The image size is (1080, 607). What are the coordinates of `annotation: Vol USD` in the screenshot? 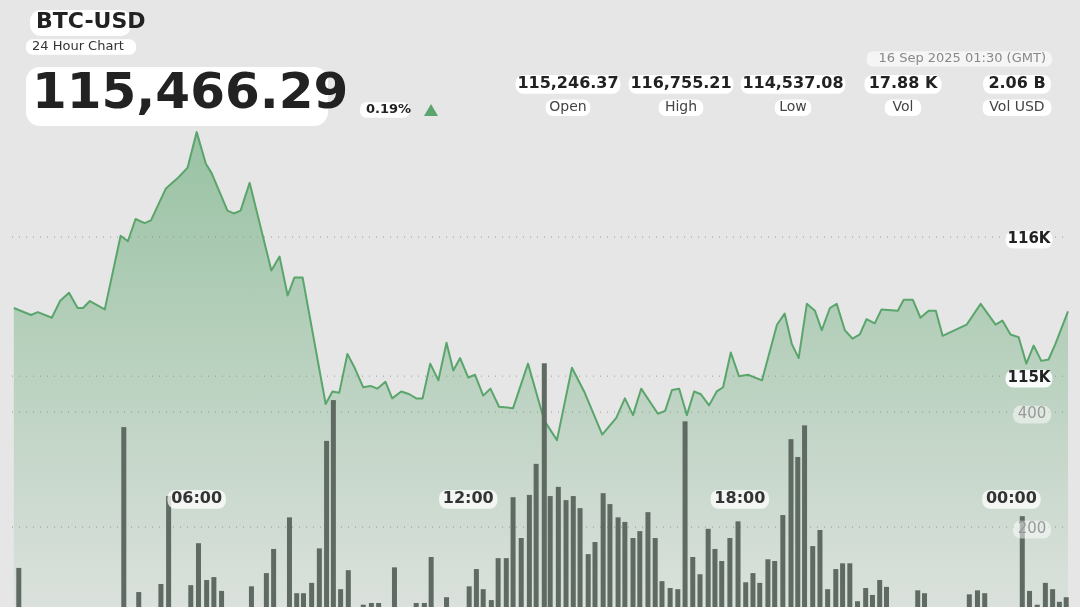 It's located at (1017, 106).